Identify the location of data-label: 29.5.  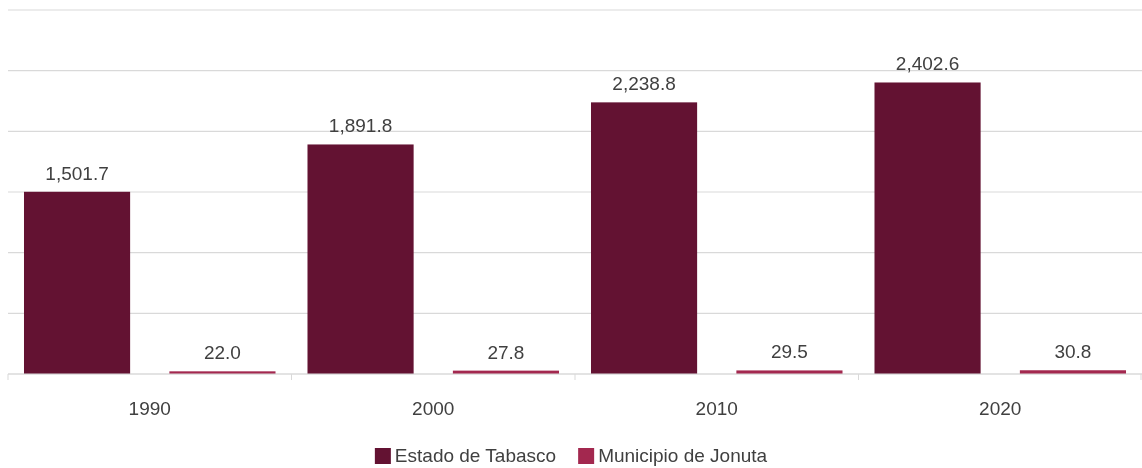
(789, 352).